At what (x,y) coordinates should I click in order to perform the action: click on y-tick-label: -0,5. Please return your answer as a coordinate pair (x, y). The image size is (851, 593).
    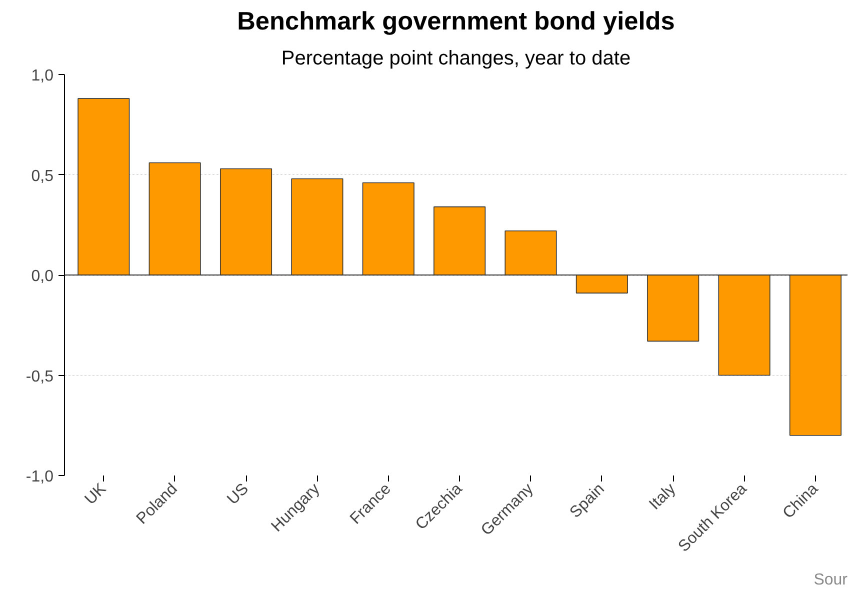
    Looking at the image, I should click on (40, 377).